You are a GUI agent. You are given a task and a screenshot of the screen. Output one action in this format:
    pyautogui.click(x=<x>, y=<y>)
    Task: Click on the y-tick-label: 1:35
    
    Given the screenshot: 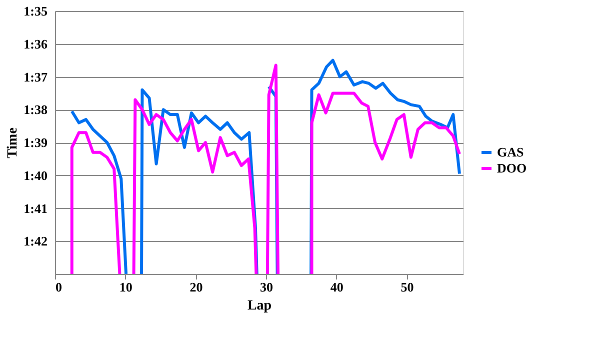 What is the action you would take?
    pyautogui.click(x=36, y=11)
    